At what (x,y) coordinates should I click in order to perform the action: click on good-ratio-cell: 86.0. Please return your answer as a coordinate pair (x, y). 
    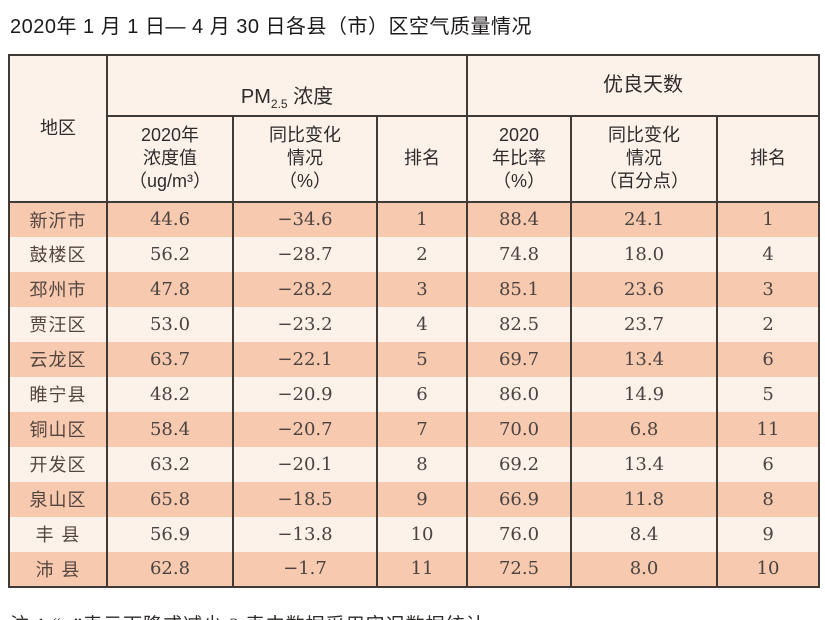
    Looking at the image, I should click on (519, 394).